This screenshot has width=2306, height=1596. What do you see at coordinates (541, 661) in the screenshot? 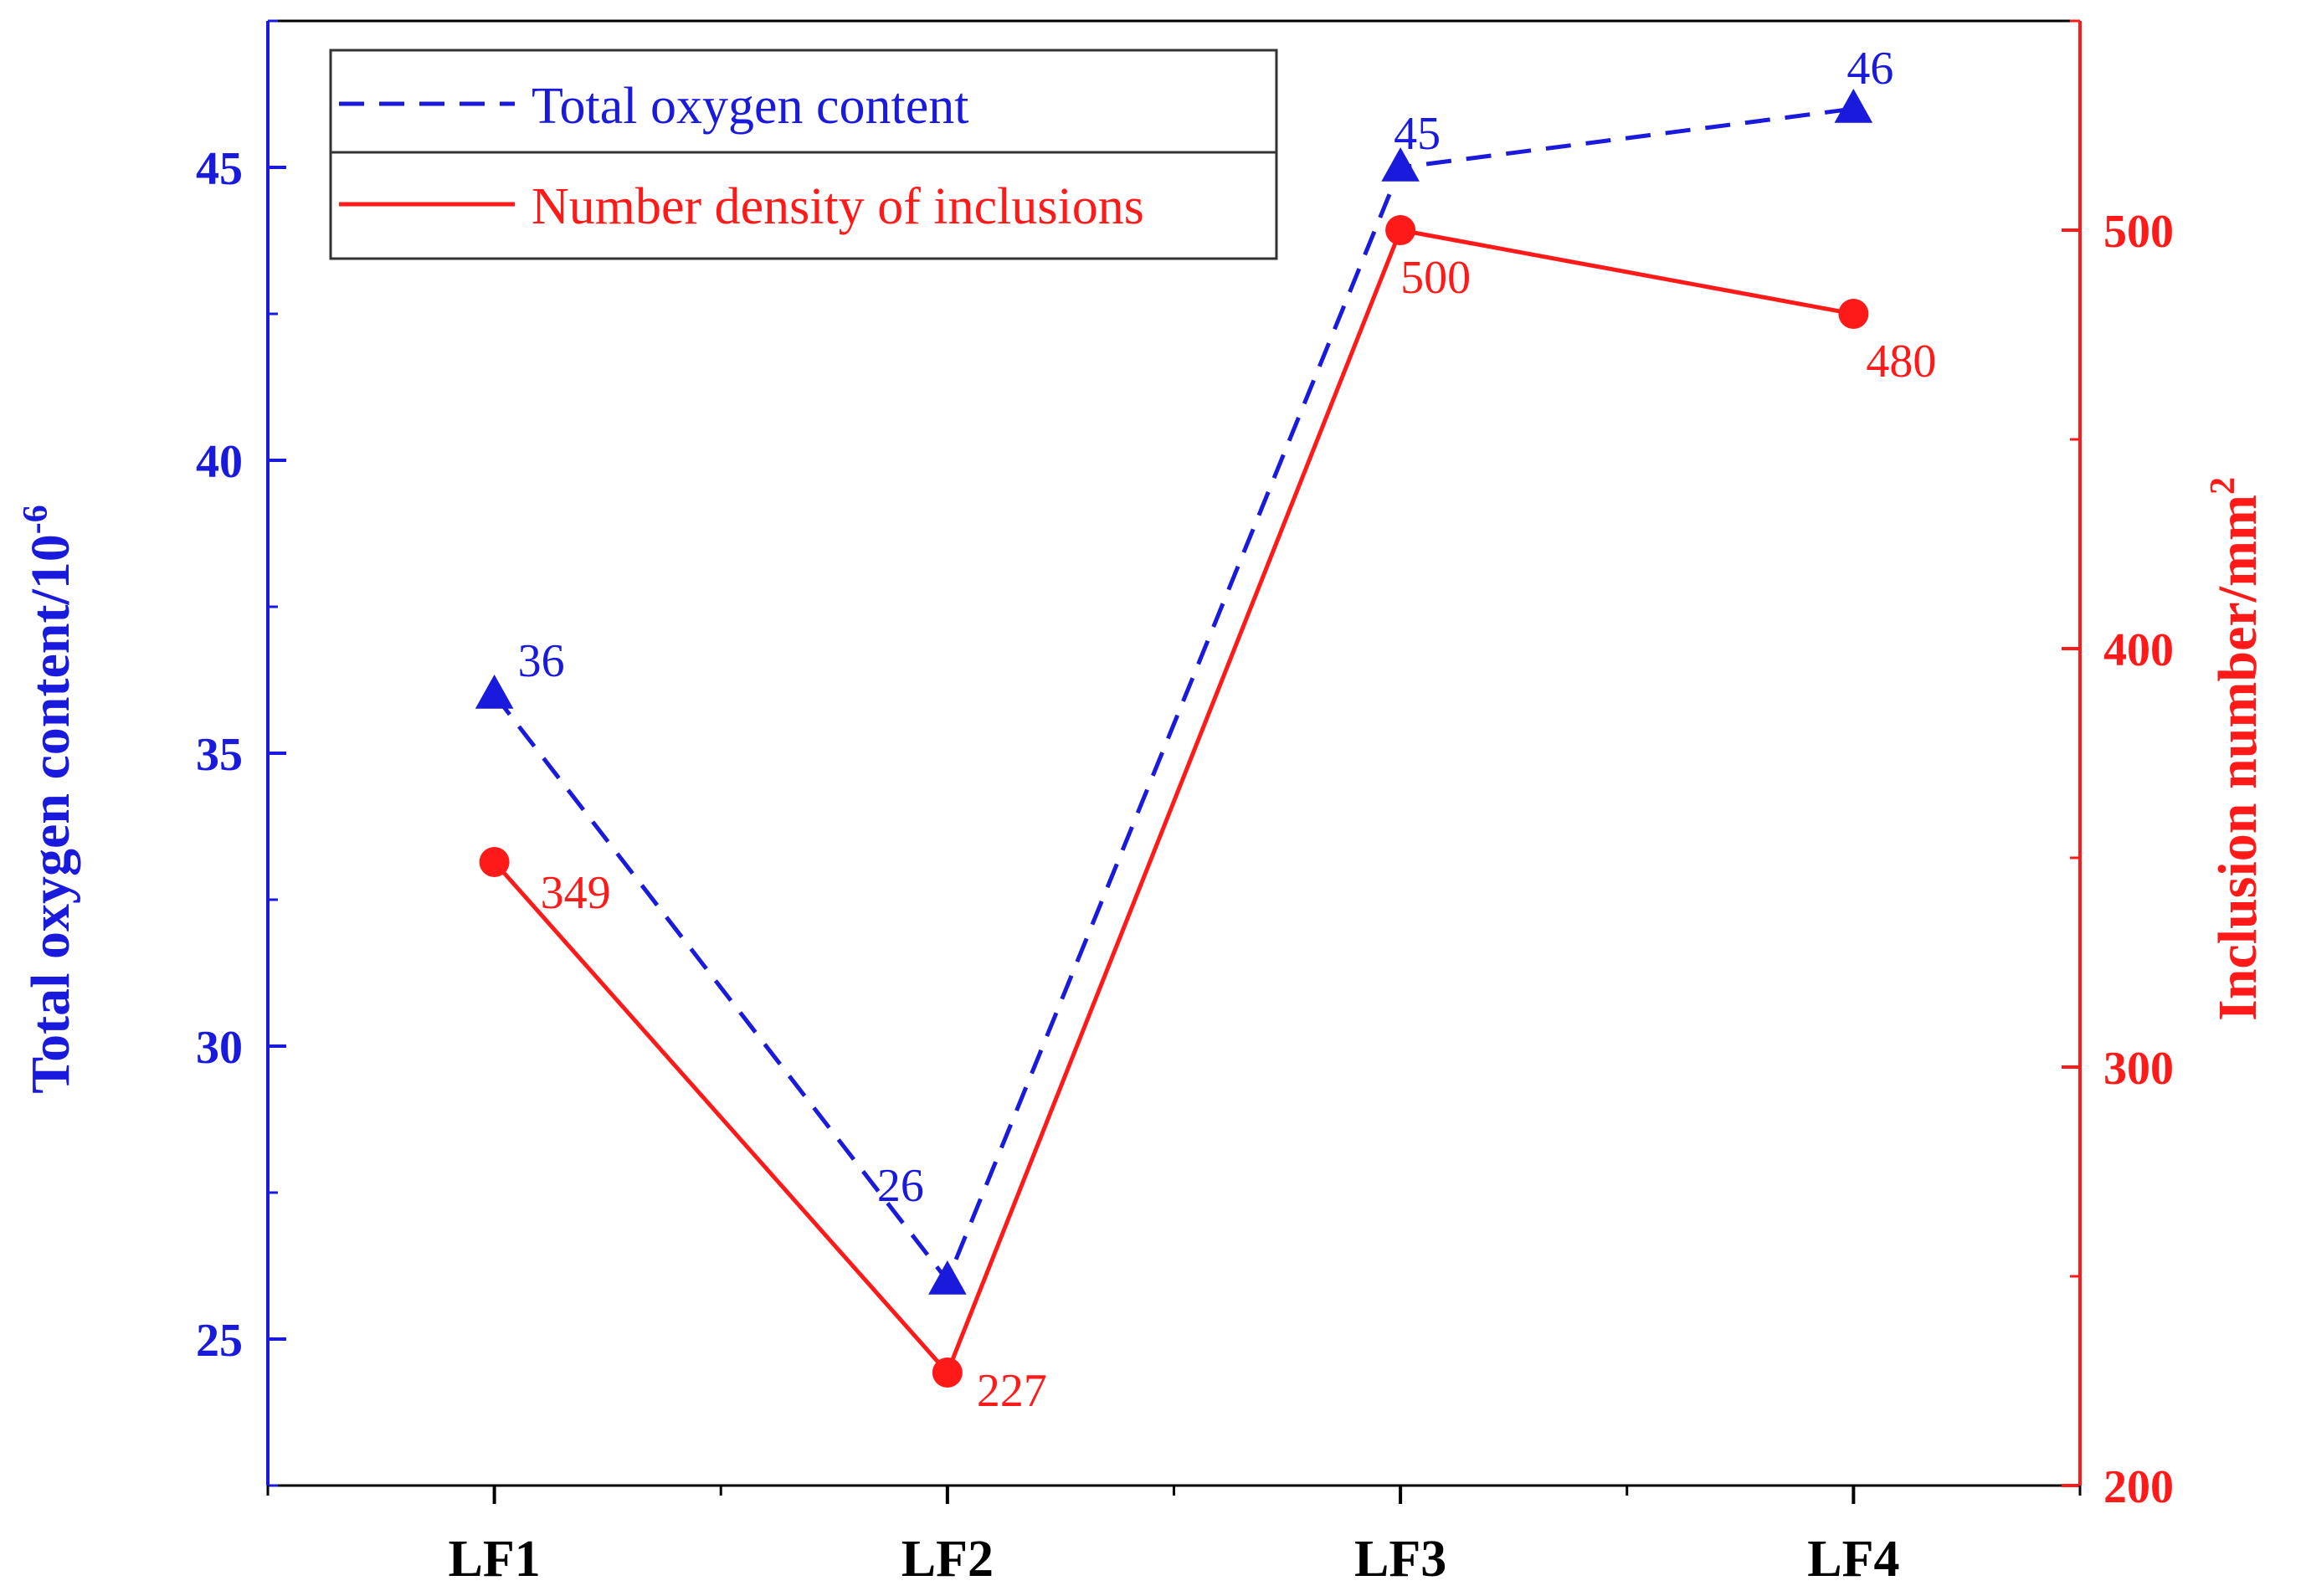
I see `data-label-total-oxygen: 36` at bounding box center [541, 661].